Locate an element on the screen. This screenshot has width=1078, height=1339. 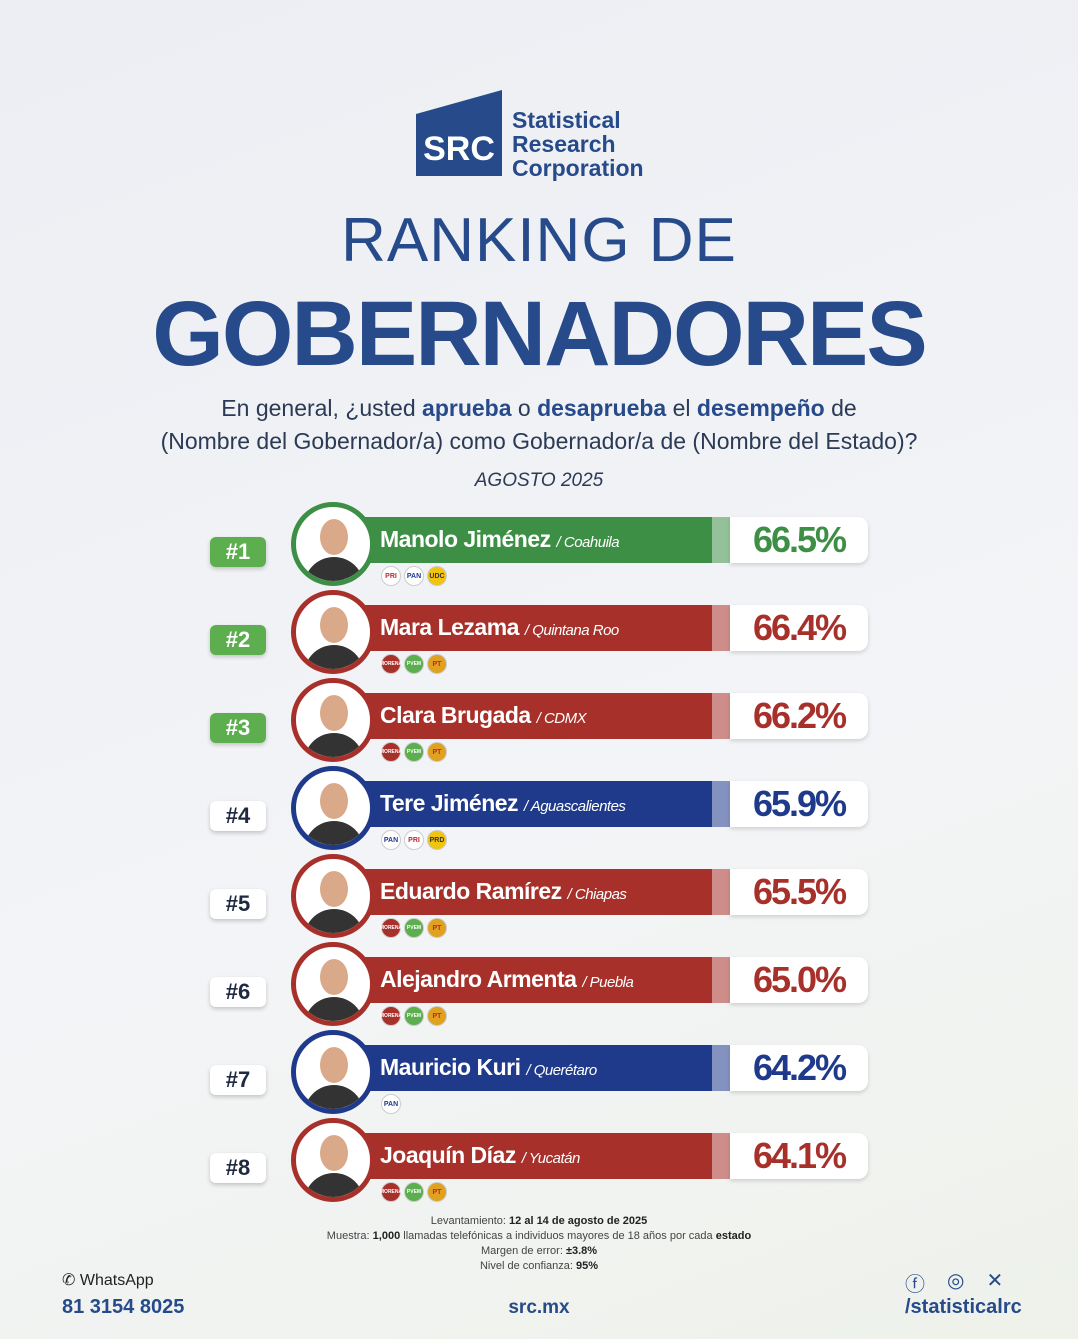
src-logo-mark: SRC is located at coordinates (459, 133).